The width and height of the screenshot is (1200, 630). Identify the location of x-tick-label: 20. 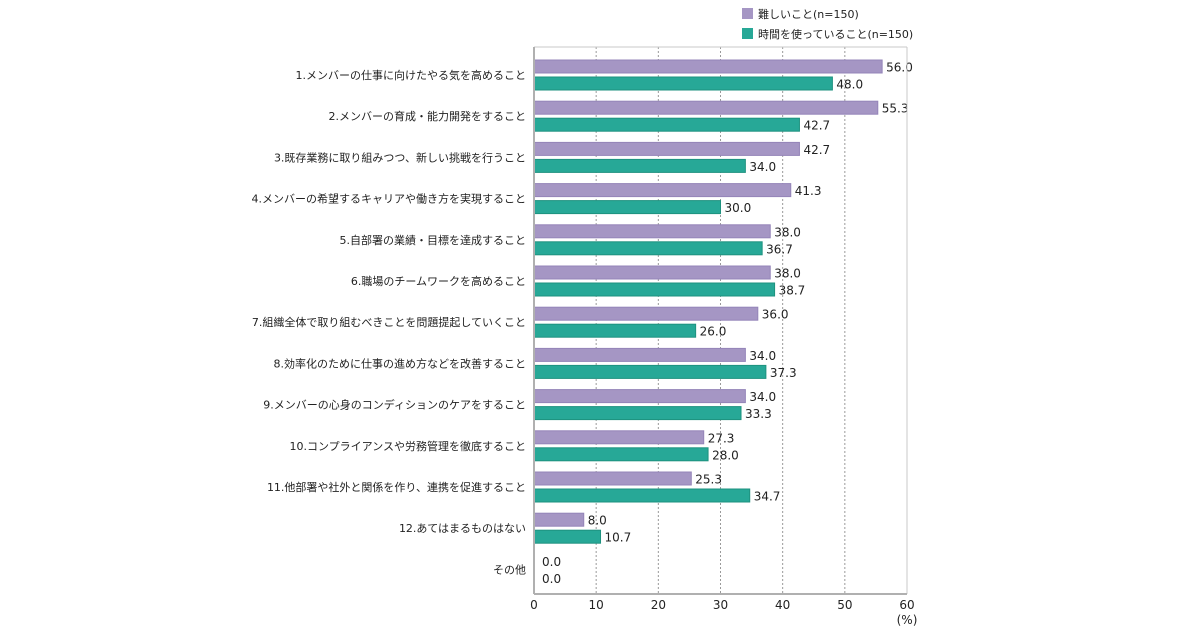
(658, 605).